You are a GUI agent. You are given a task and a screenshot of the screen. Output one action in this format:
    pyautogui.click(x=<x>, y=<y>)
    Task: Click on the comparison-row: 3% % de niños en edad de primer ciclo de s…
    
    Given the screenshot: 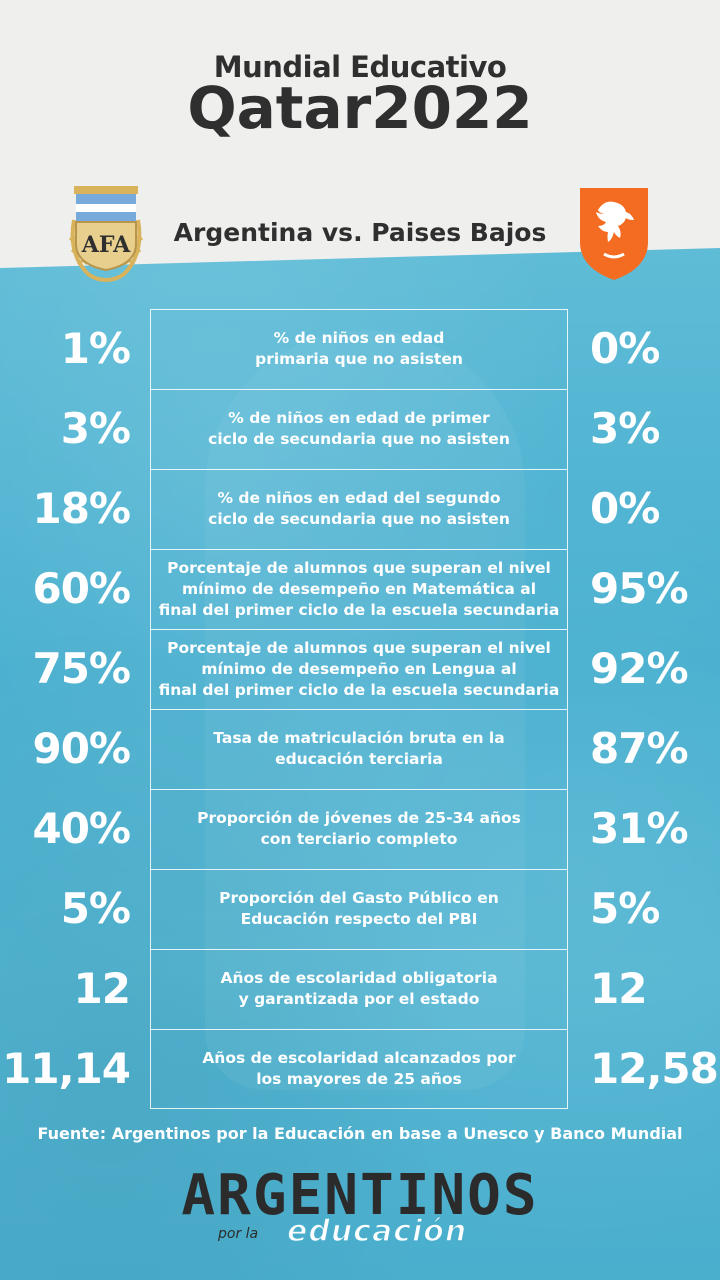 What is the action you would take?
    pyautogui.click(x=360, y=429)
    